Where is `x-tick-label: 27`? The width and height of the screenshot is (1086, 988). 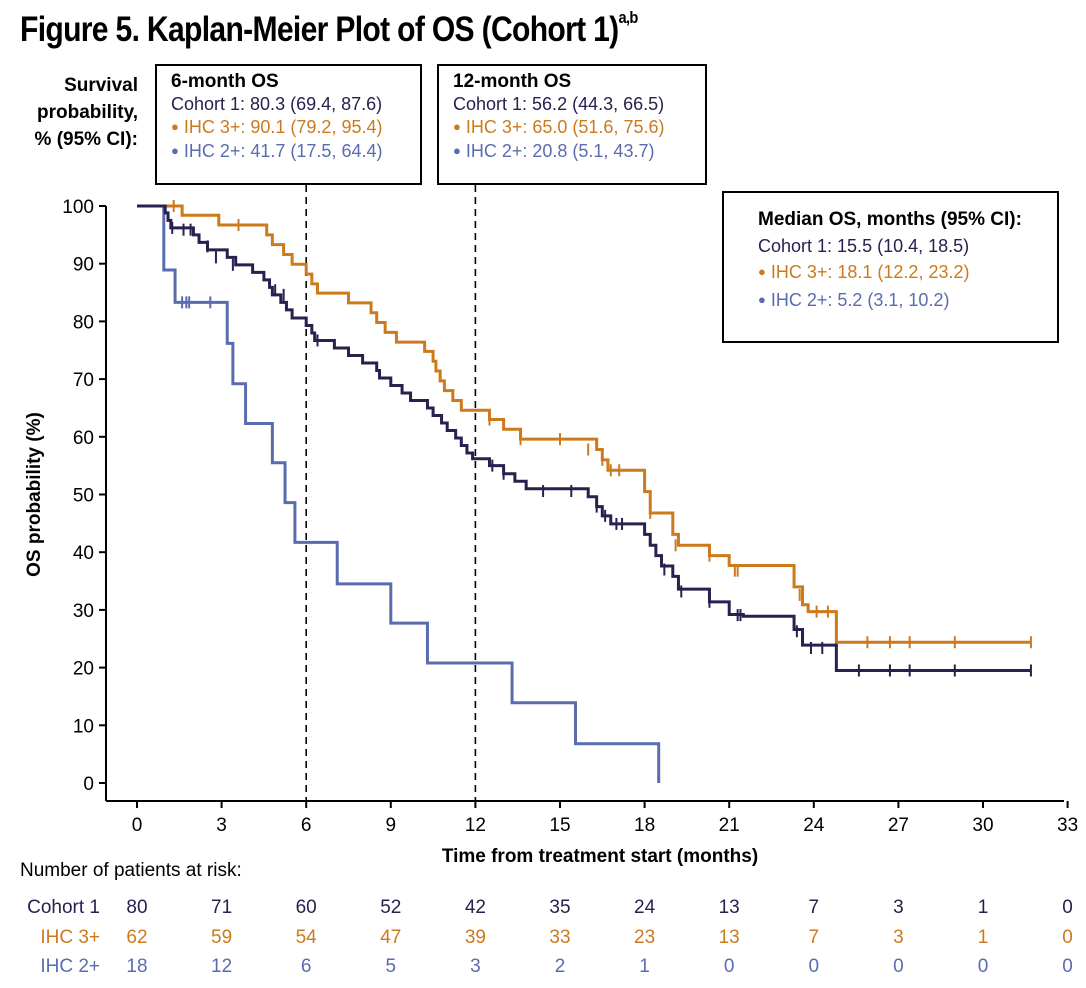 x-tick-label: 27 is located at coordinates (898, 825).